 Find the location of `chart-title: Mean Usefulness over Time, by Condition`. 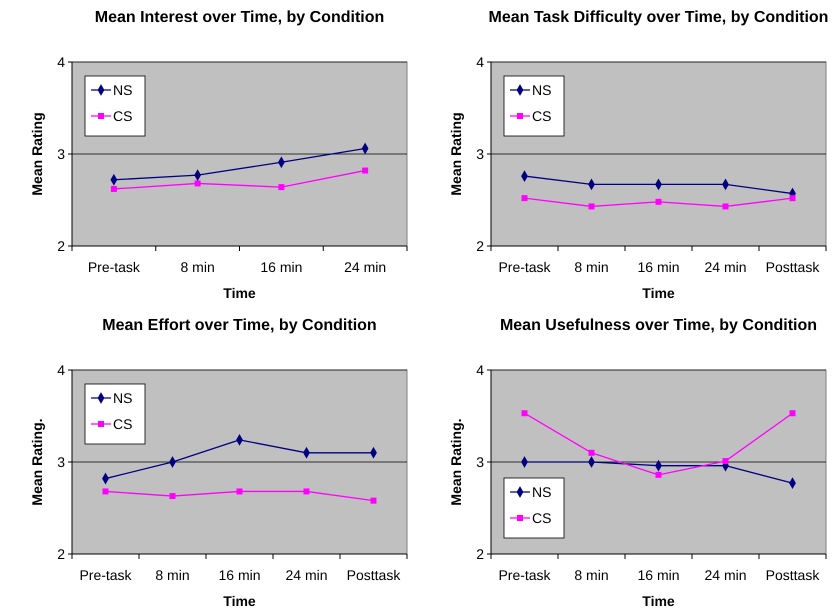

chart-title: Mean Usefulness over Time, by Condition is located at coordinates (659, 325).